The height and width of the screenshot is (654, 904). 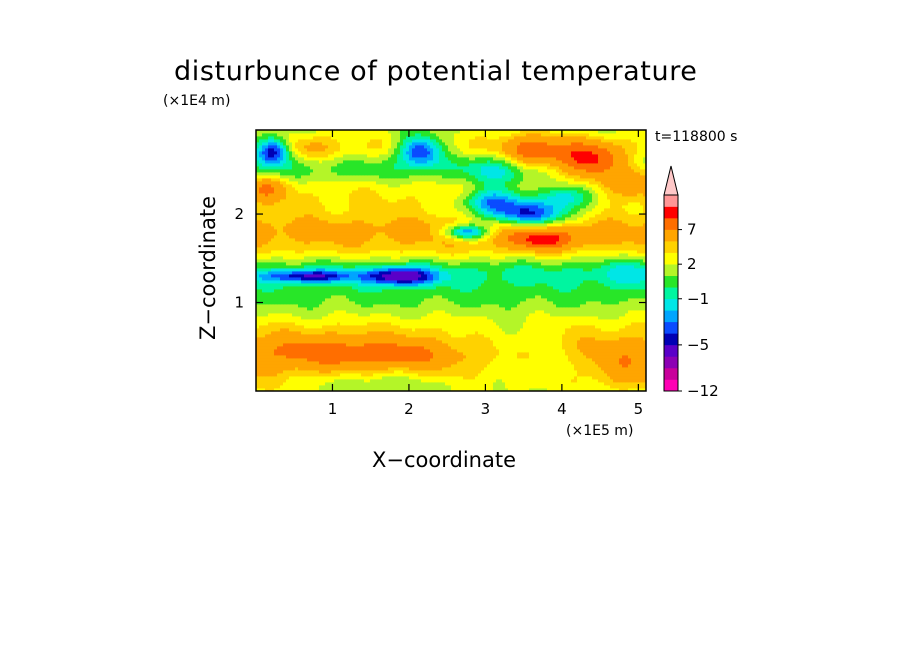 I want to click on x-axis-label: X−coordinate, so click(x=444, y=460).